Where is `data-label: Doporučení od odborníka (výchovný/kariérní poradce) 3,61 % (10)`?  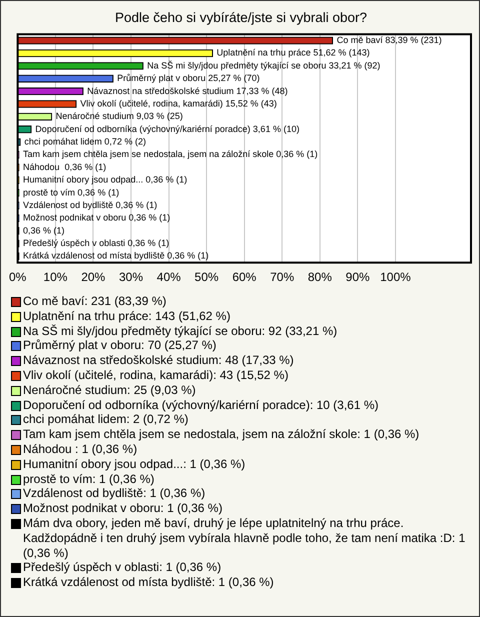 data-label: Doporučení od odborníka (výchovný/kariérní poradce) 3,61 % (10) is located at coordinates (167, 129).